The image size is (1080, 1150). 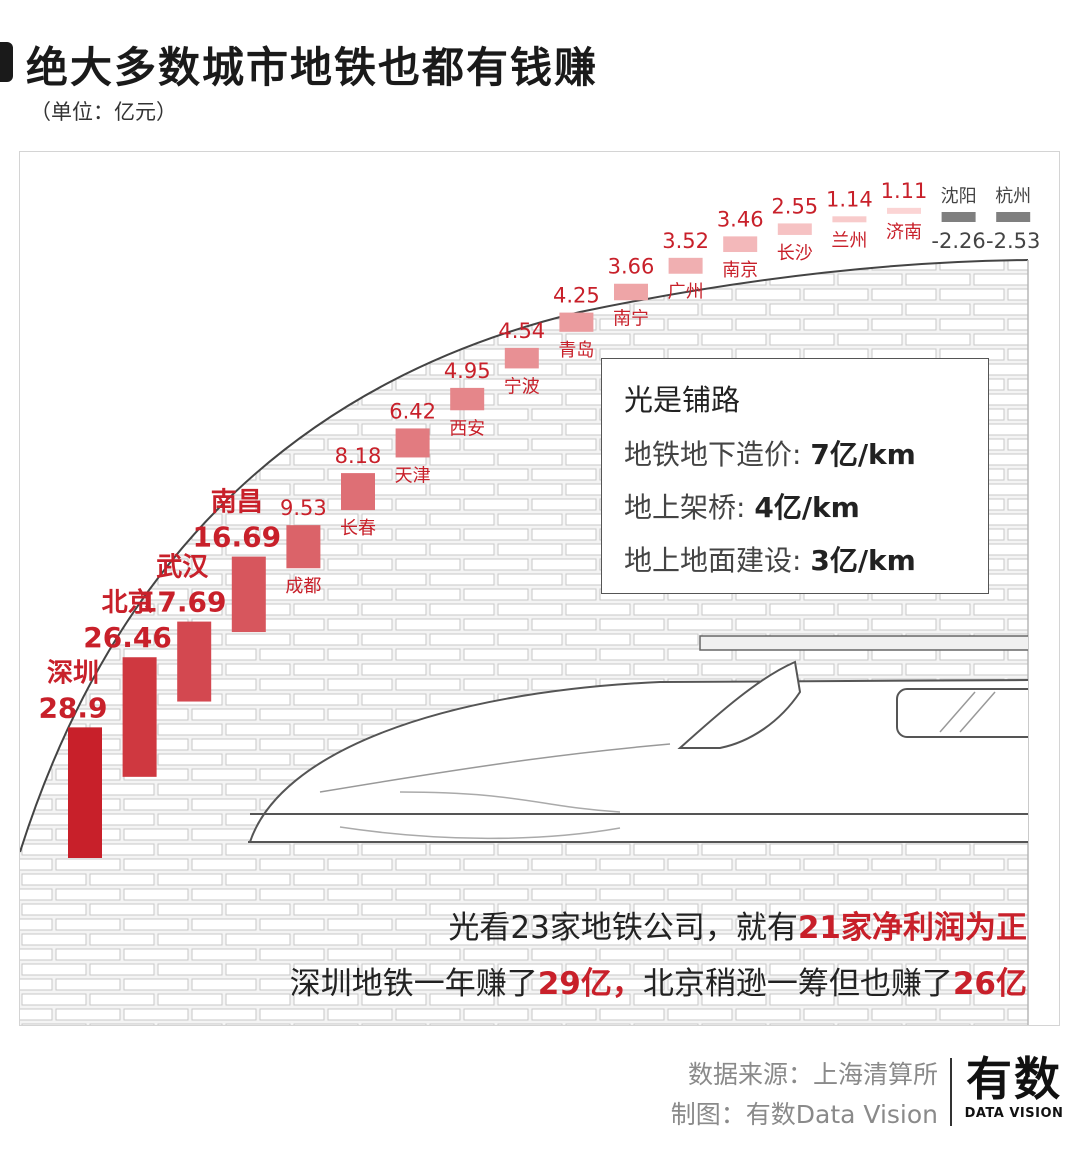 What do you see at coordinates (804, 1095) in the screenshot?
I see `footer-credits: 数据来源：上海清算所 制图：有数Data Vision` at bounding box center [804, 1095].